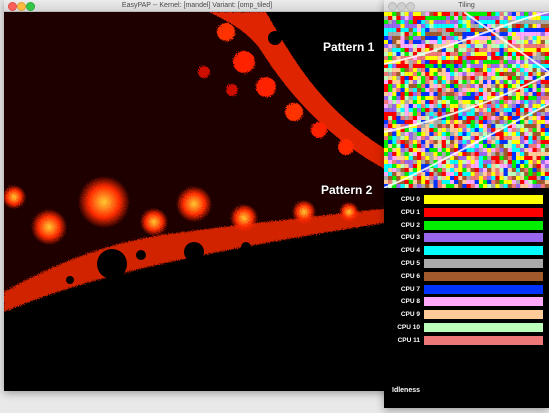  What do you see at coordinates (483, 263) in the screenshot?
I see `cpu-color-swatch` at bounding box center [483, 263].